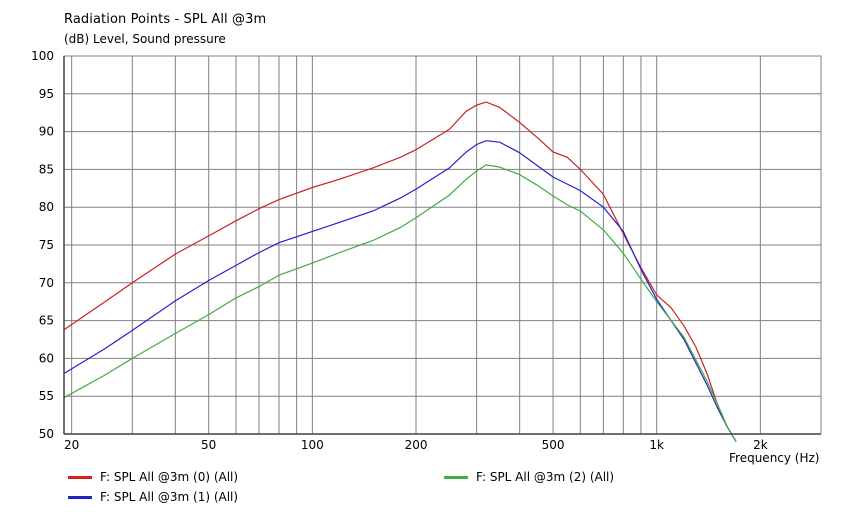 This screenshot has width=844, height=530. What do you see at coordinates (145, 39) in the screenshot?
I see `y-axis-label: (dB) Level, Sound pressure` at bounding box center [145, 39].